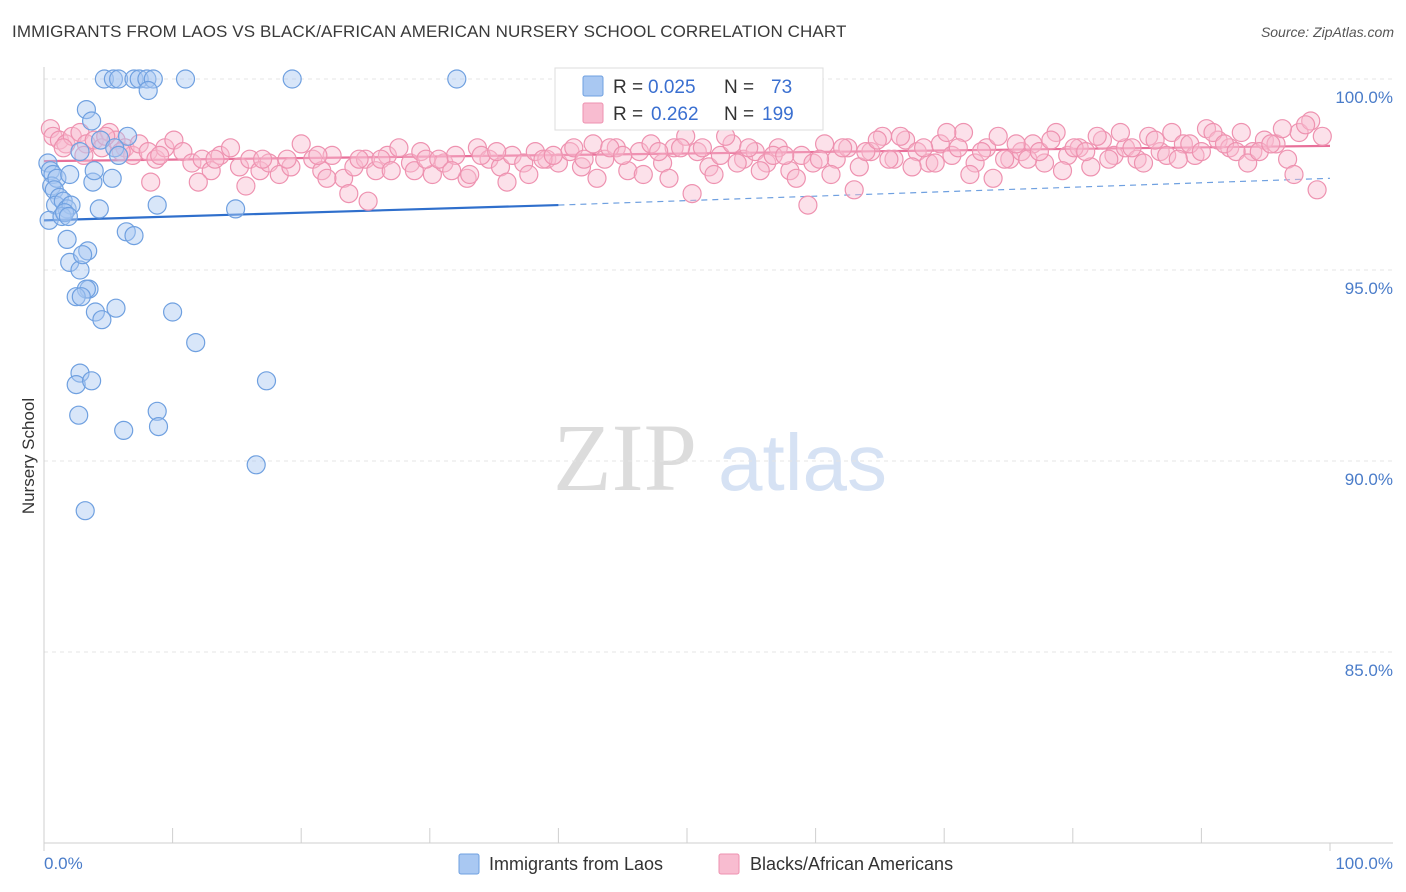 The height and width of the screenshot is (892, 1406). I want to click on legend-r-label-black: R =, so click(628, 114).